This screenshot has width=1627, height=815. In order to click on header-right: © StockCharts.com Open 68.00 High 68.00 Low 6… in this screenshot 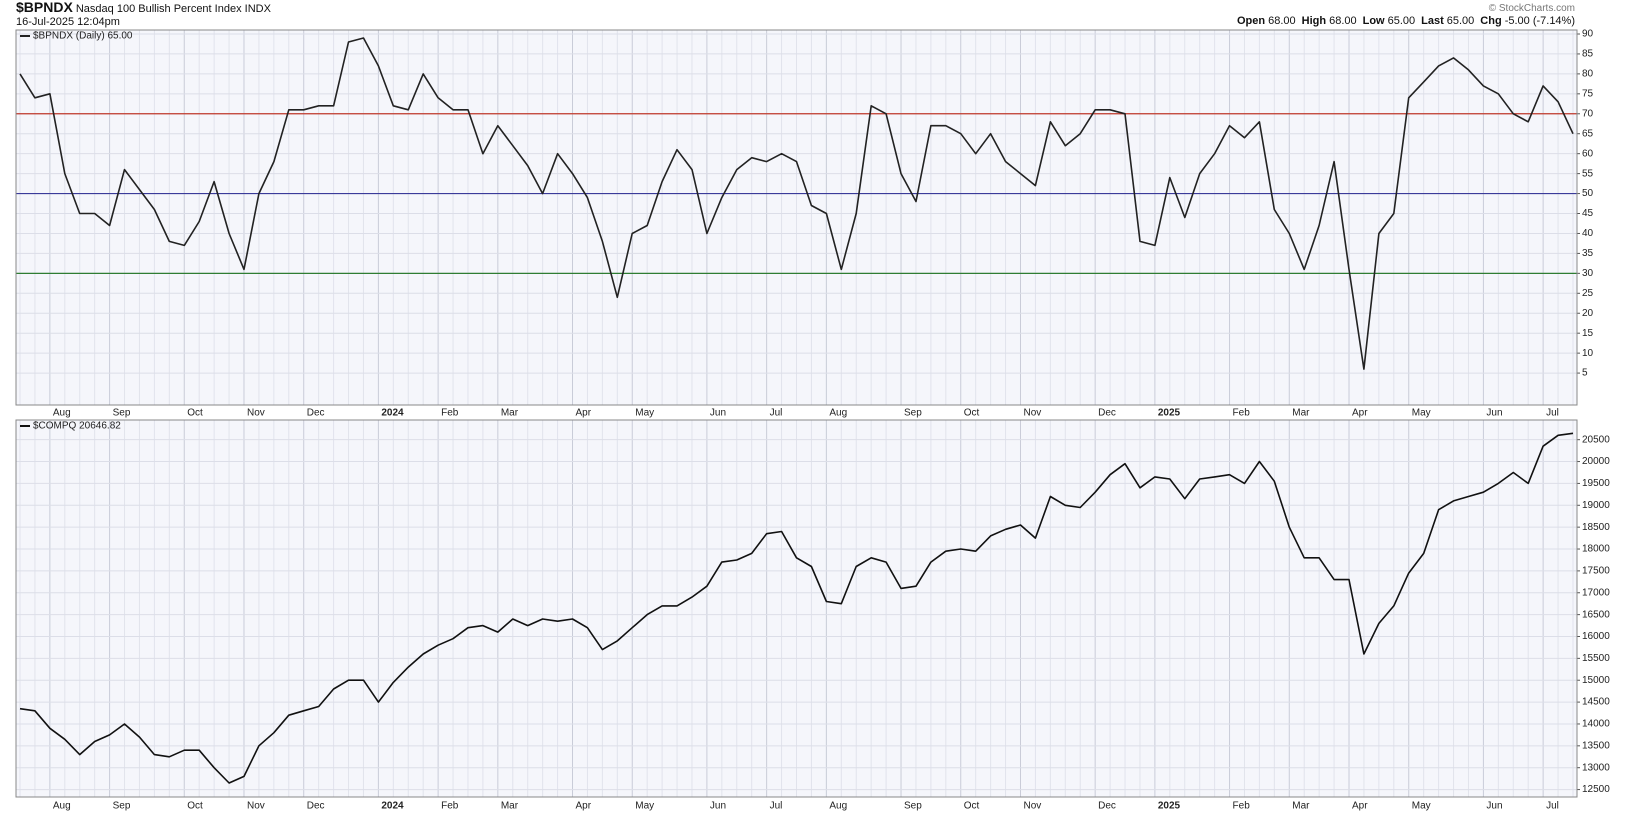, I will do `click(1403, 15)`.